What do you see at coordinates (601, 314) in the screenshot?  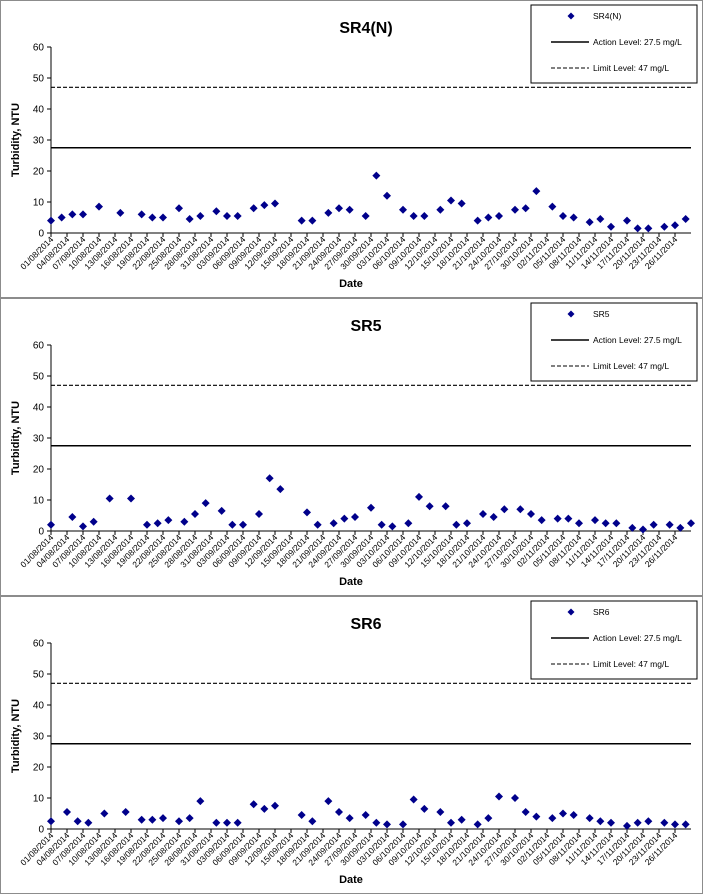 I see `legend-entry-label: SR5` at bounding box center [601, 314].